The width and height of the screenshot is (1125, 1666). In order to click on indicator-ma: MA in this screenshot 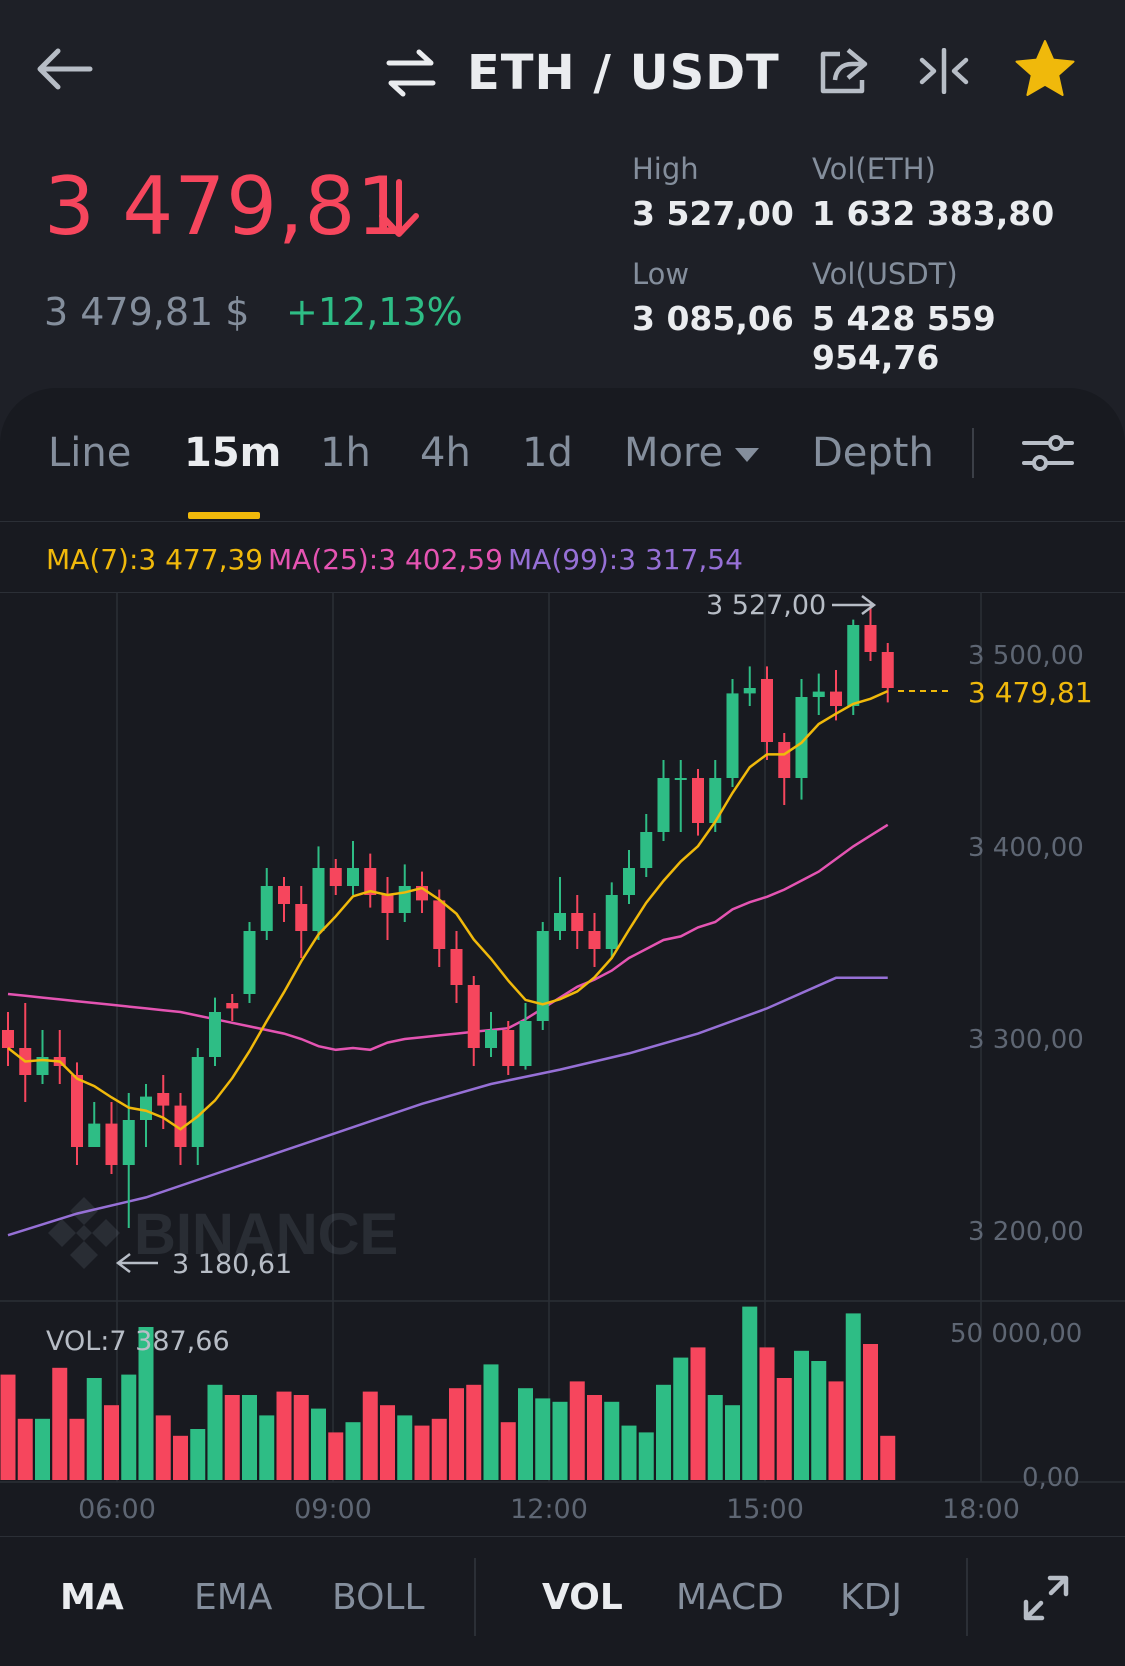, I will do `click(92, 1597)`.